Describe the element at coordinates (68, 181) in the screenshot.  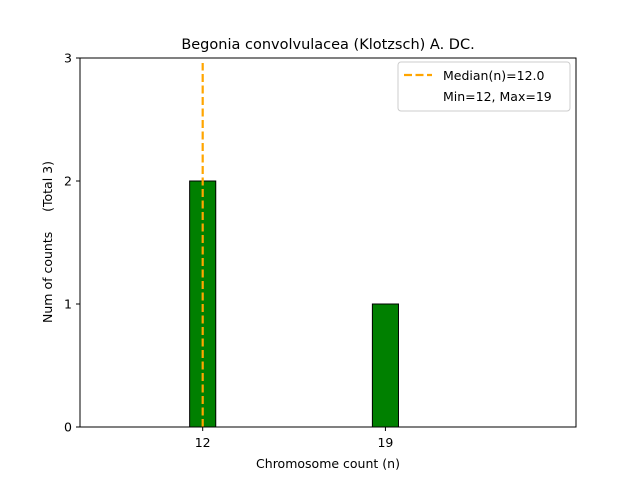
I see `y-tick-label-2: 2` at that location.